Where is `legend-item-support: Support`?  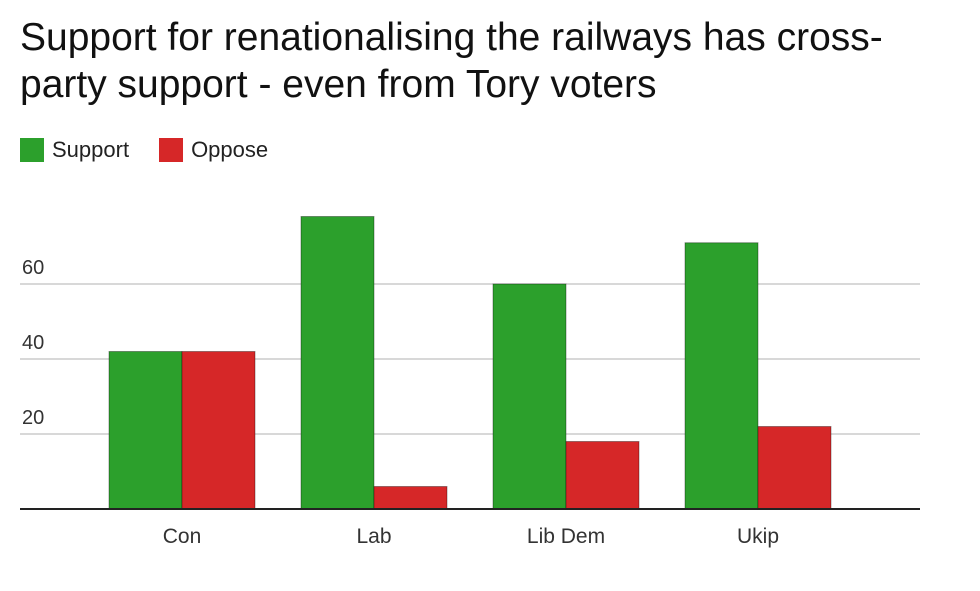
legend-item-support: Support is located at coordinates (74, 150).